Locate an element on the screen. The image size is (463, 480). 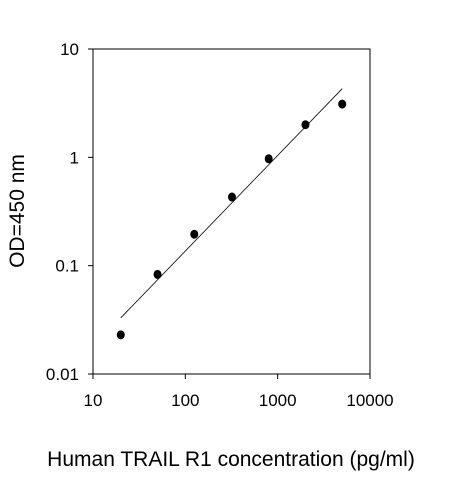
x-tick-label: 10000 is located at coordinates (369, 400).